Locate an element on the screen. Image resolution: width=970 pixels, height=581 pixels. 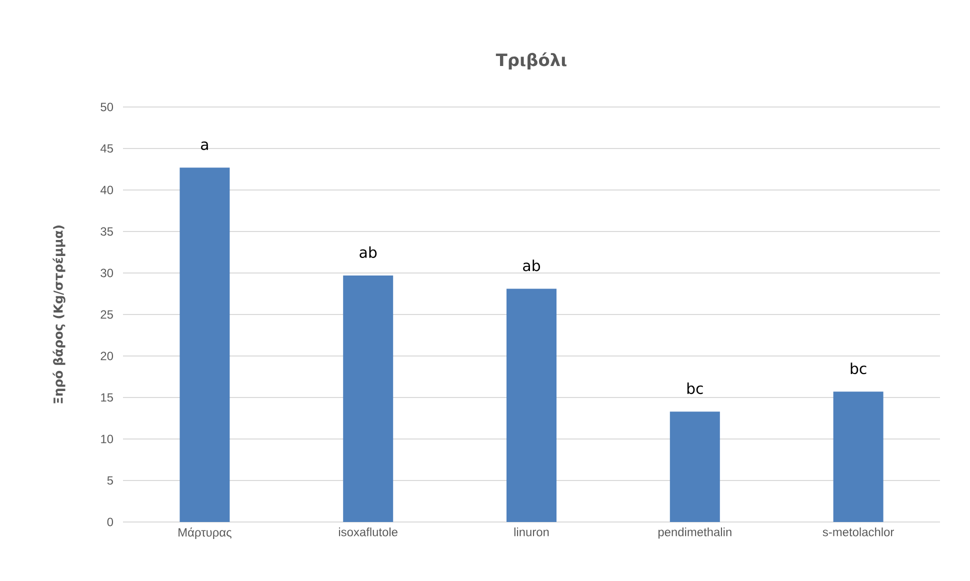
x-tick-label: isoxaflutole is located at coordinates (368, 532).